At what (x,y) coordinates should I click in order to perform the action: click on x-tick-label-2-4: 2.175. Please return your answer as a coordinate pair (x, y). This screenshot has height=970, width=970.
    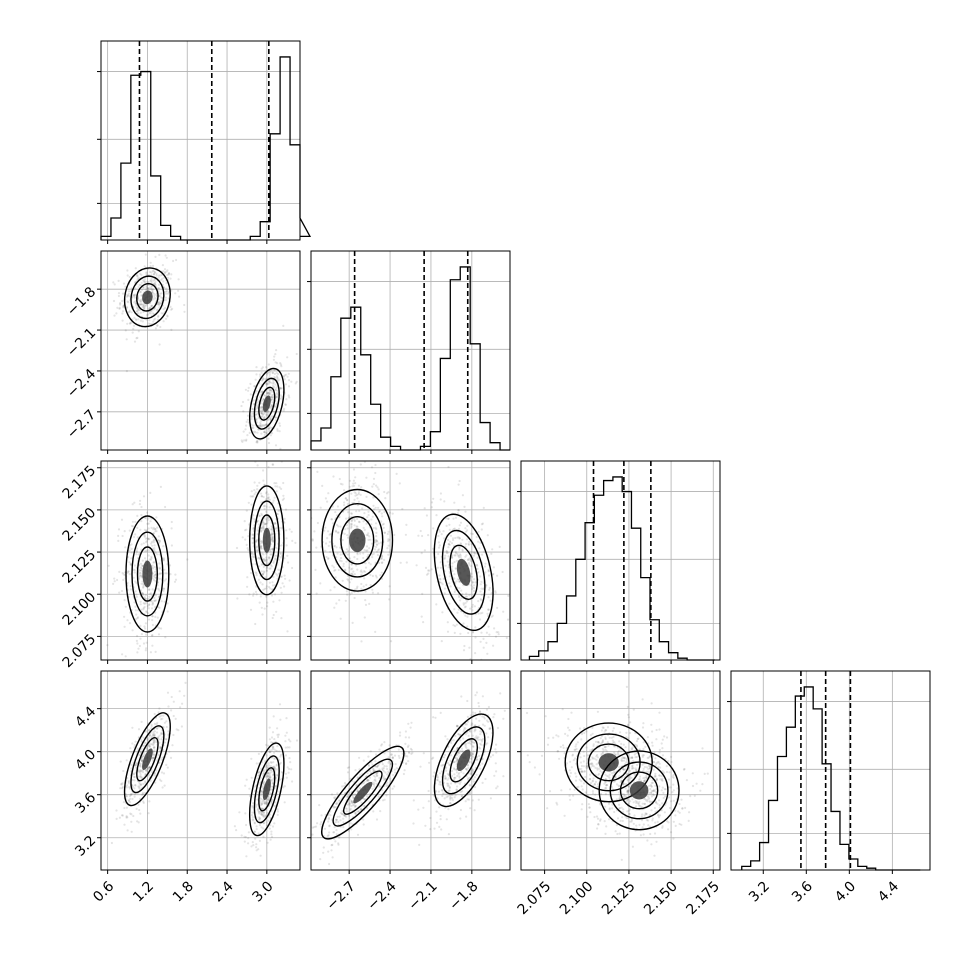
    Looking at the image, I should click on (703, 898).